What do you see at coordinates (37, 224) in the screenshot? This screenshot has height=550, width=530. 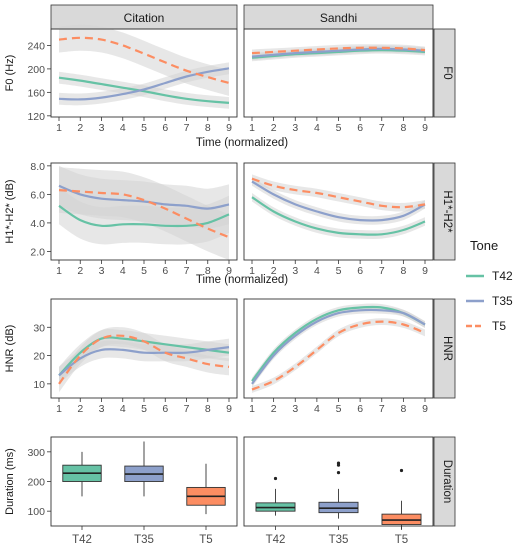 I see `y-tick-label: 4.0` at bounding box center [37, 224].